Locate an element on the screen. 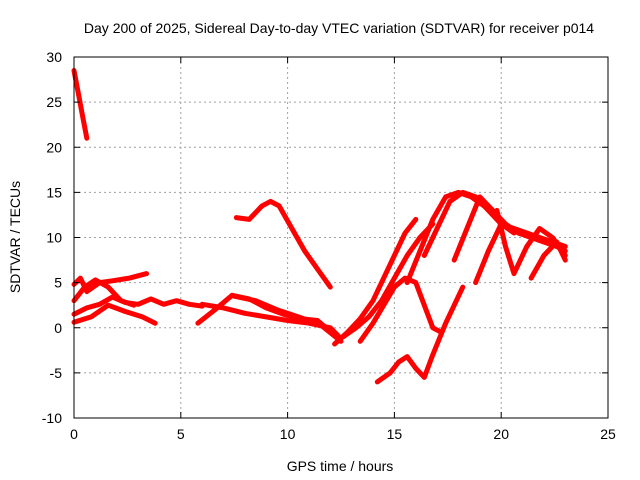 This screenshot has height=480, width=640. y-tick-label: 15 is located at coordinates (54, 192).